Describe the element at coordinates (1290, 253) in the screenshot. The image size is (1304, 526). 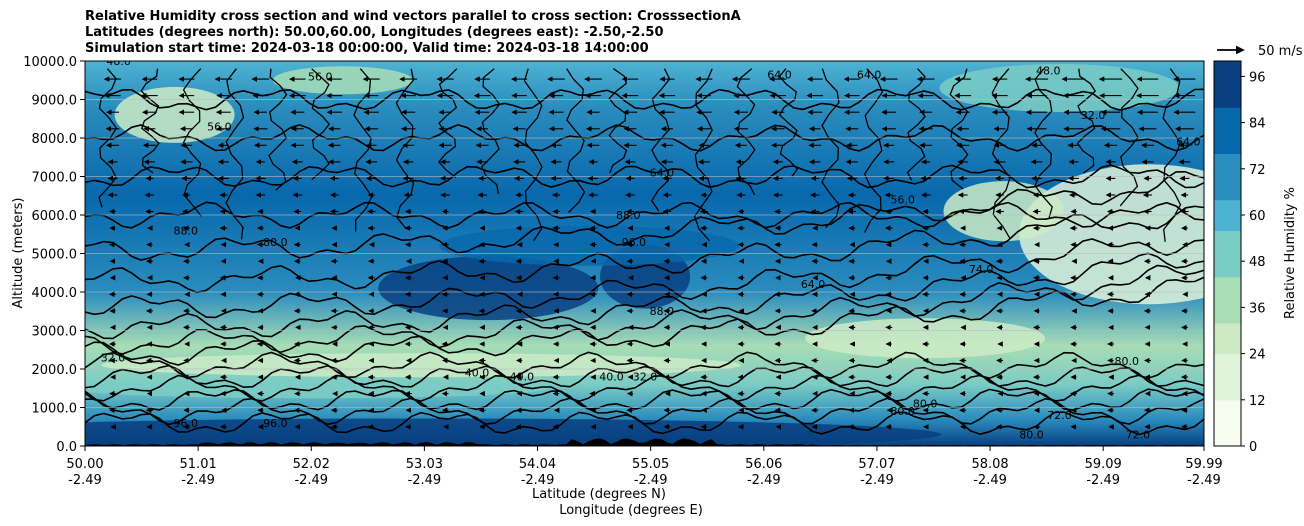
I see `colorbar-label: Relative Humidity %` at that location.